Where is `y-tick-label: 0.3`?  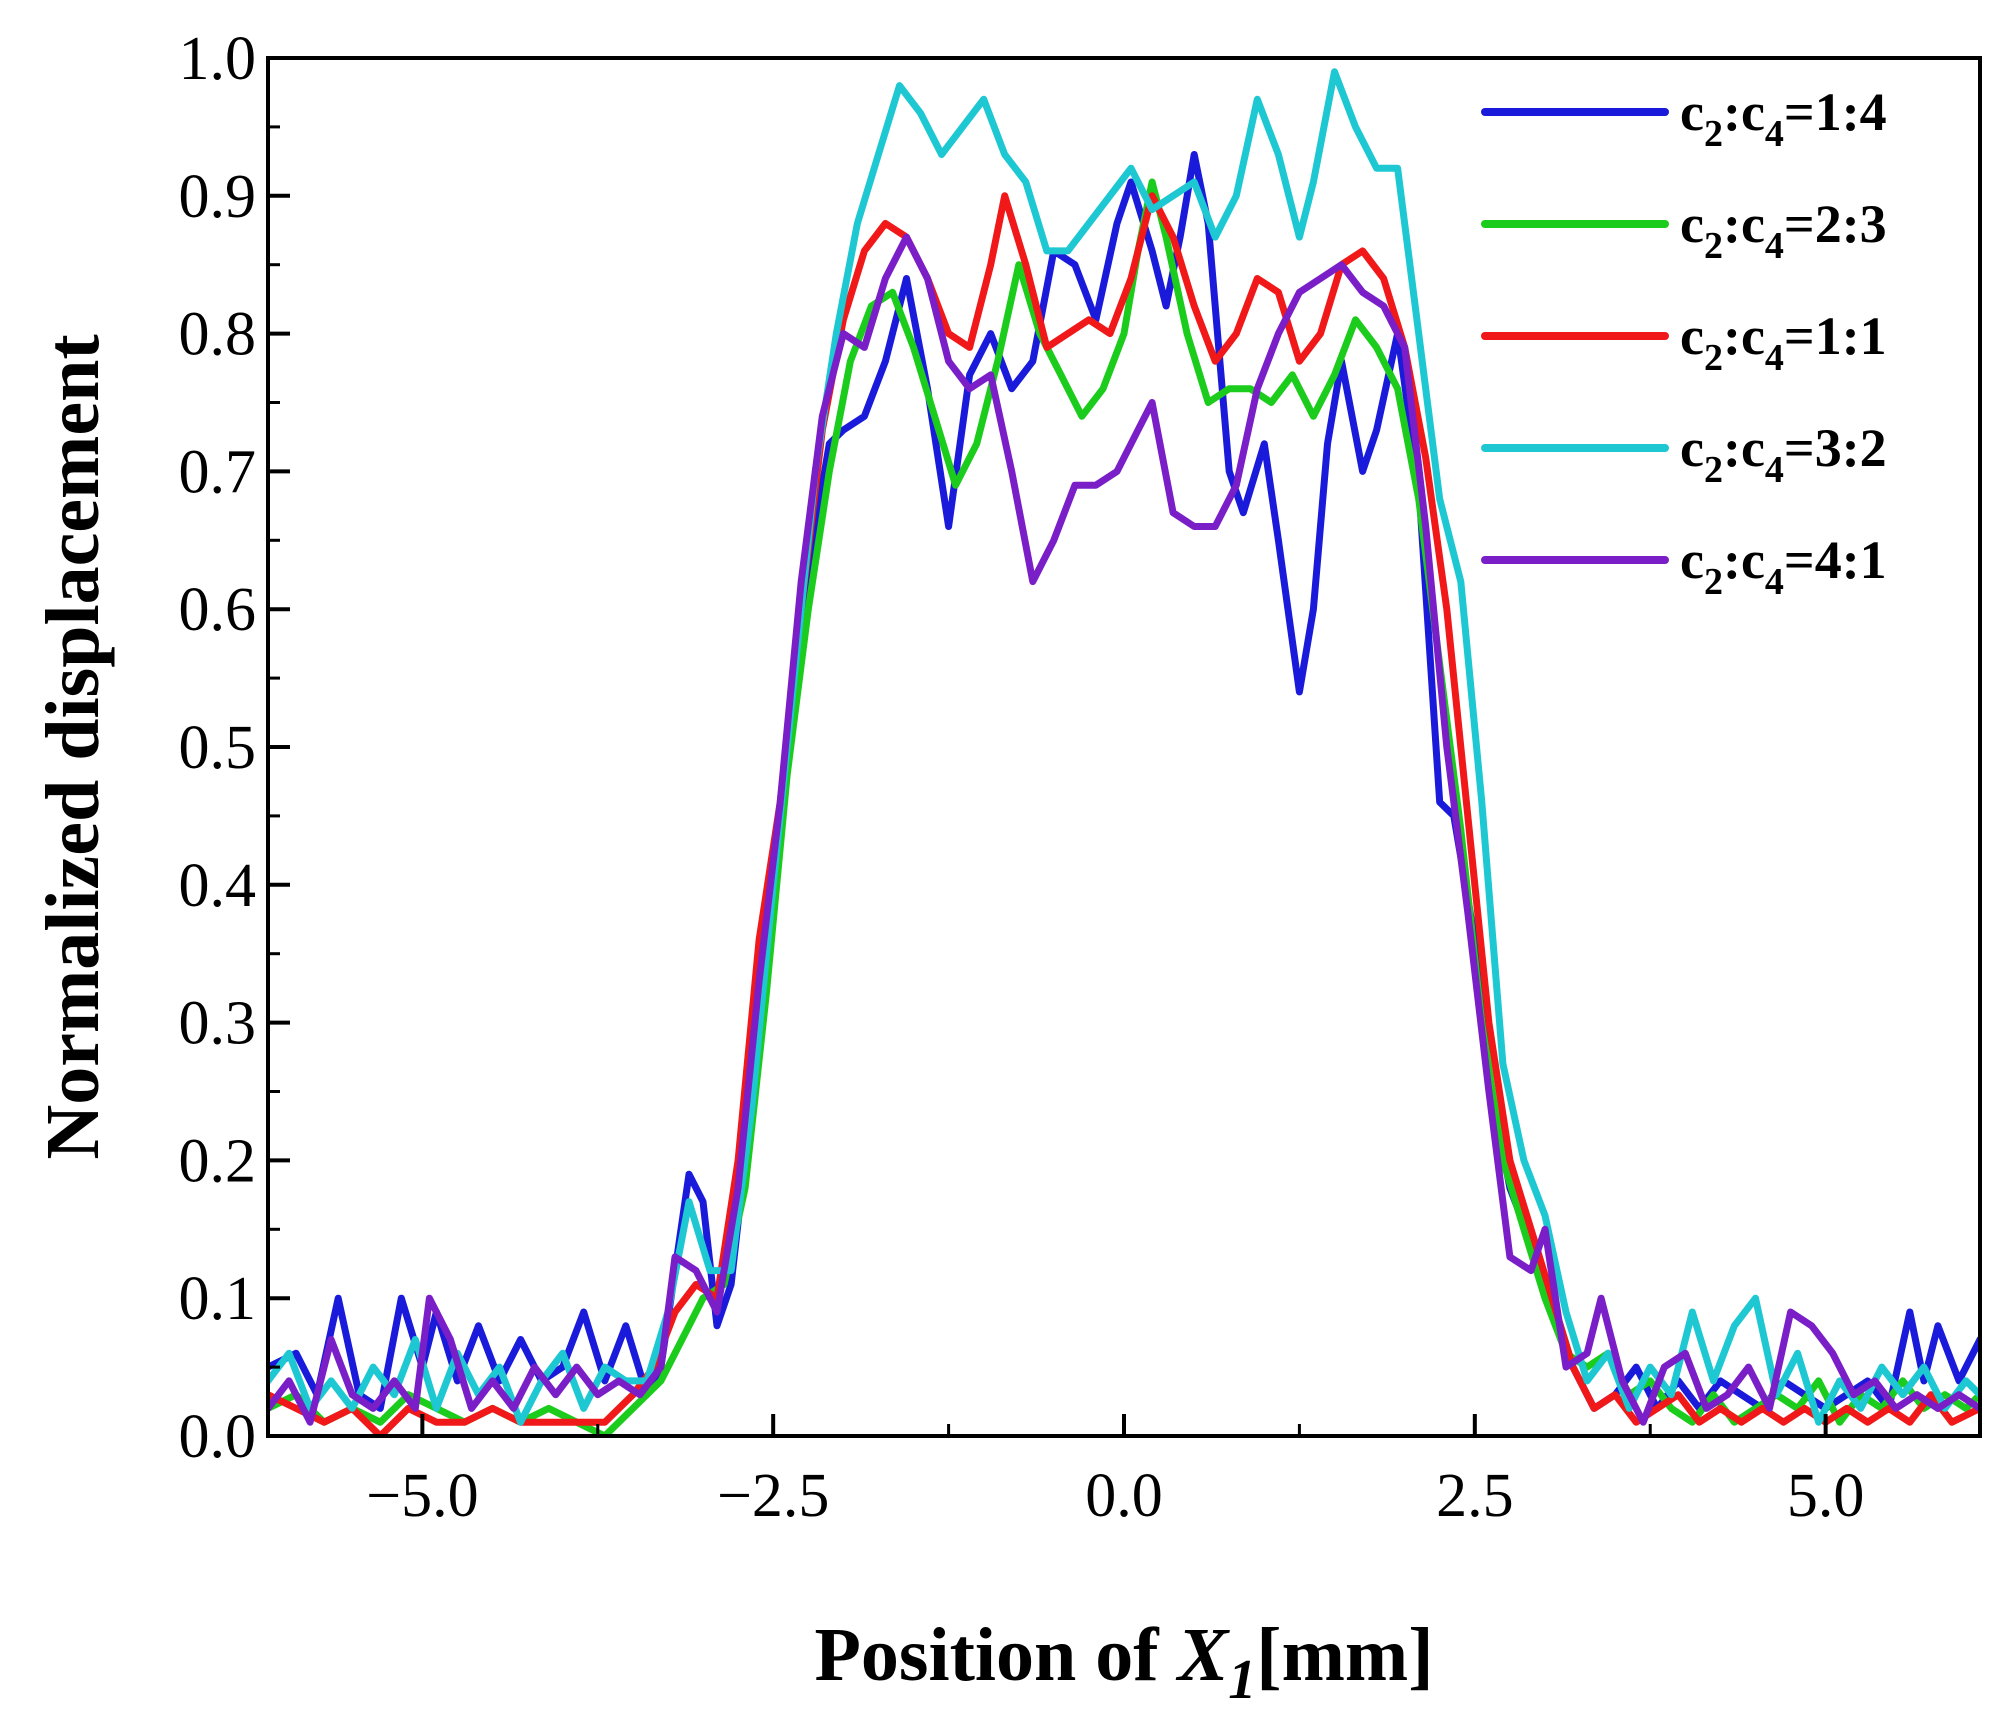 y-tick-label: 0.3 is located at coordinates (218, 1024).